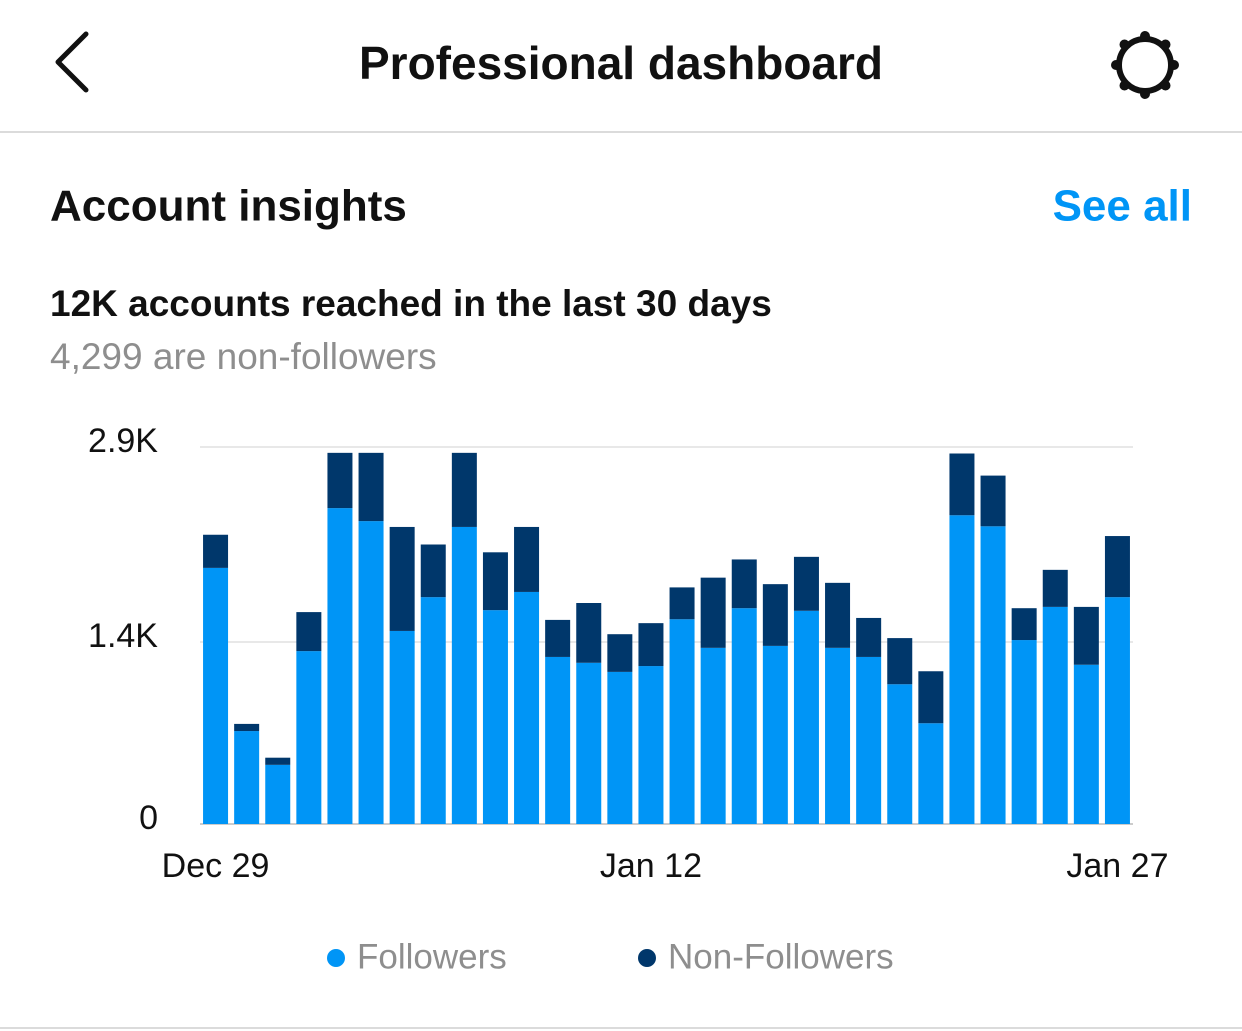  Describe the element at coordinates (123, 636) in the screenshot. I see `y-tick-label: 1.4K` at that location.